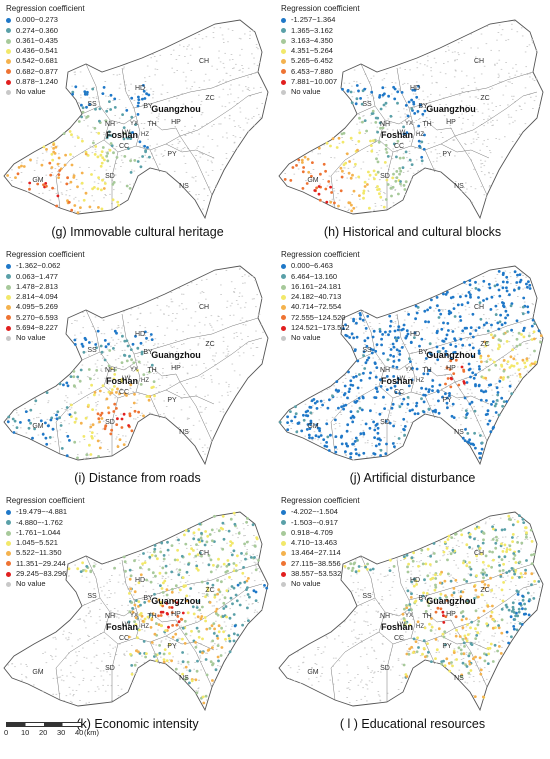  Describe the element at coordinates (190, 334) in the screenshot. I see `district-boundary` at that location.